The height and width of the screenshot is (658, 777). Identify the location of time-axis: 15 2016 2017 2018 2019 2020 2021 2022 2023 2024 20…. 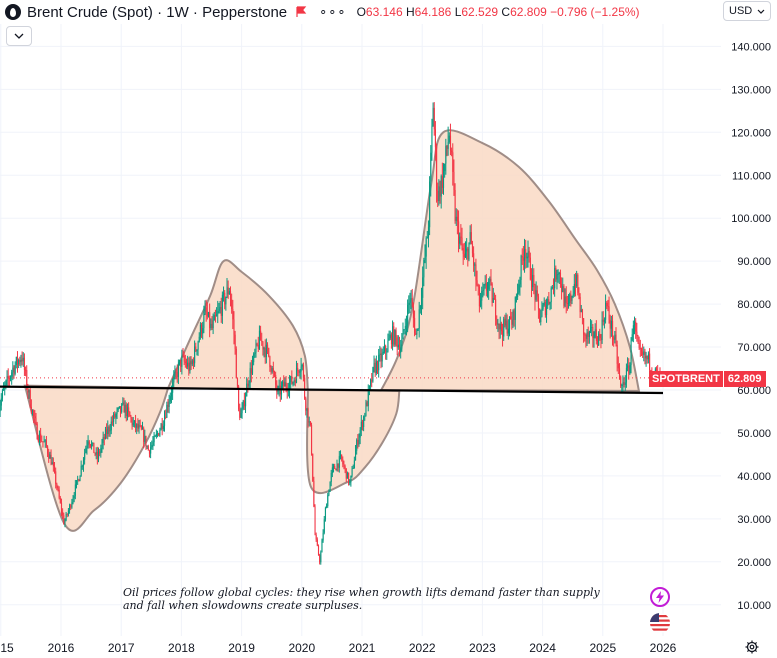
(361, 647).